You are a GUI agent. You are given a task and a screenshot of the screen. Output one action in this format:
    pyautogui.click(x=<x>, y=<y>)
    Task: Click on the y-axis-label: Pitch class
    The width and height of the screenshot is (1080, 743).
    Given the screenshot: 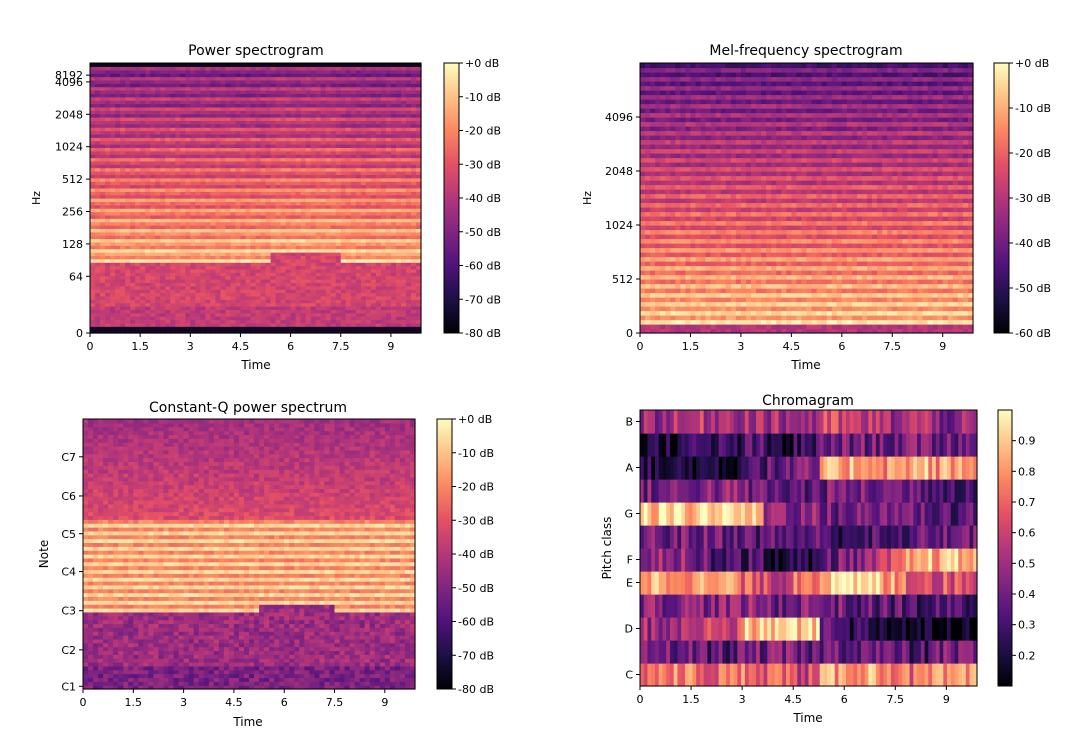 What is the action you would take?
    pyautogui.click(x=607, y=548)
    